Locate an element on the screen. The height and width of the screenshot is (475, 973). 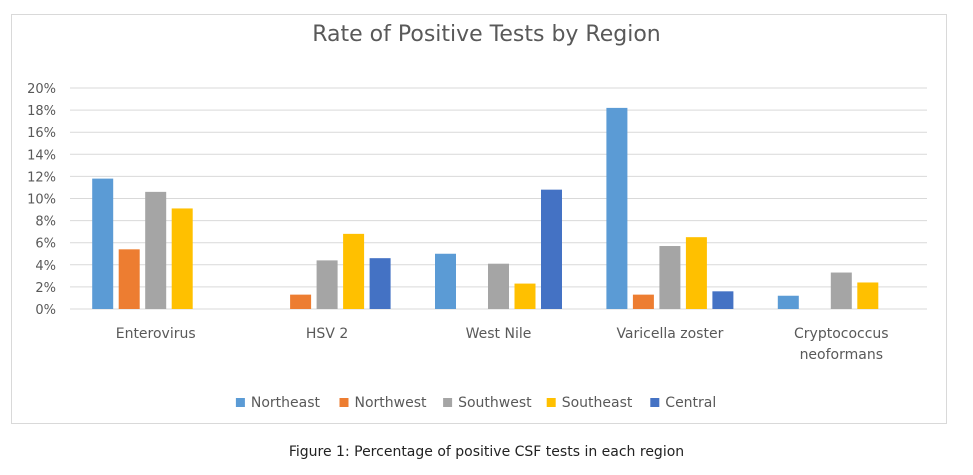
legend-label: Northwest is located at coordinates (391, 403).